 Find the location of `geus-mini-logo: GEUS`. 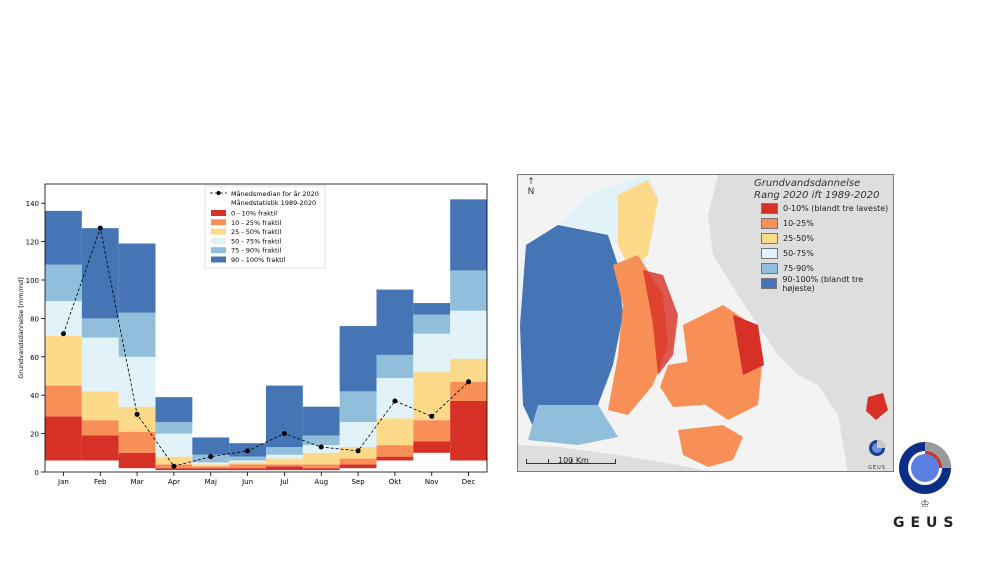

geus-mini-logo: GEUS is located at coordinates (877, 455).